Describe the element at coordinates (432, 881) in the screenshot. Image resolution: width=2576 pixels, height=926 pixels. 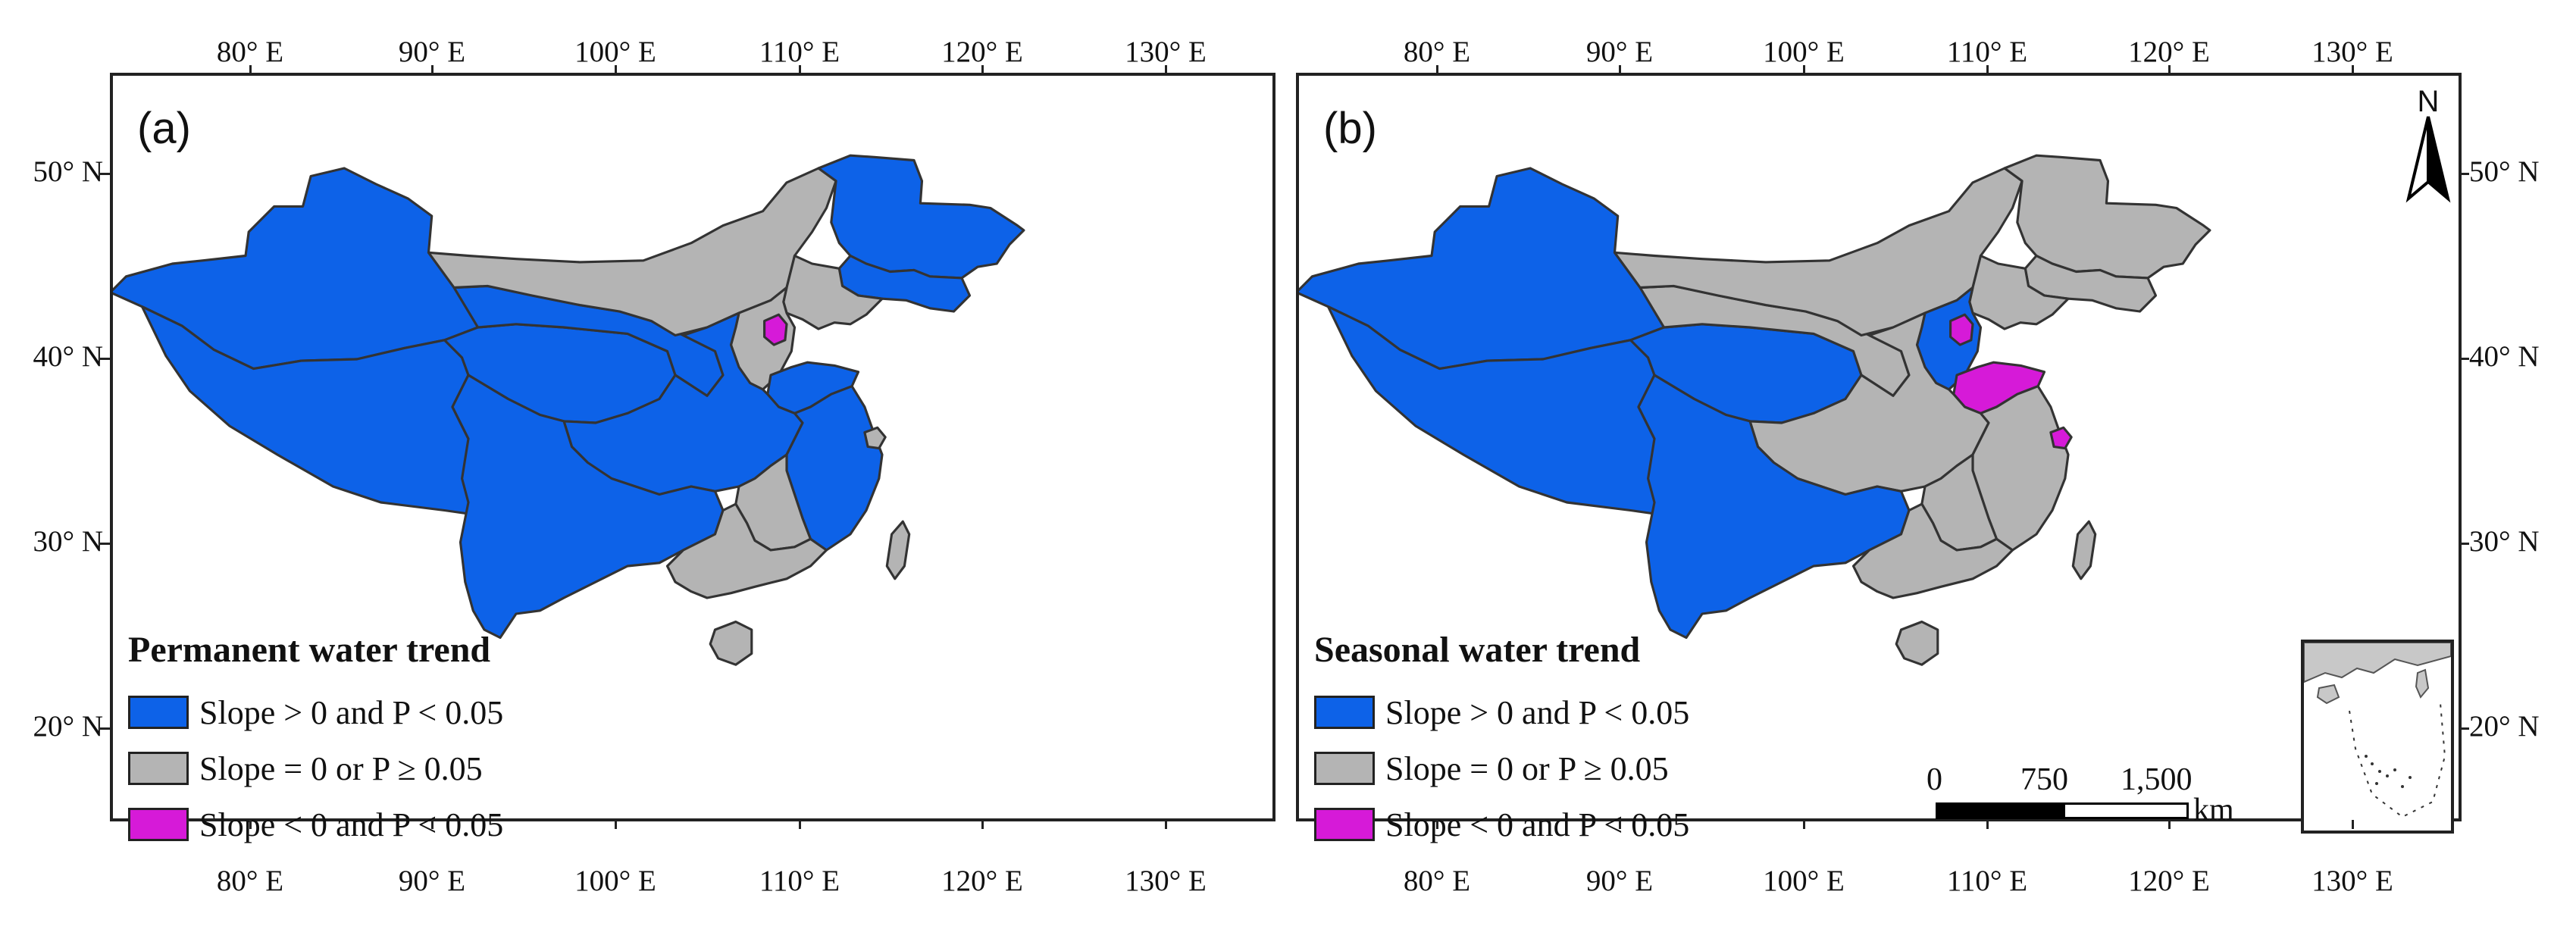
I see `lon-tick-bottom-a: 90° E` at that location.